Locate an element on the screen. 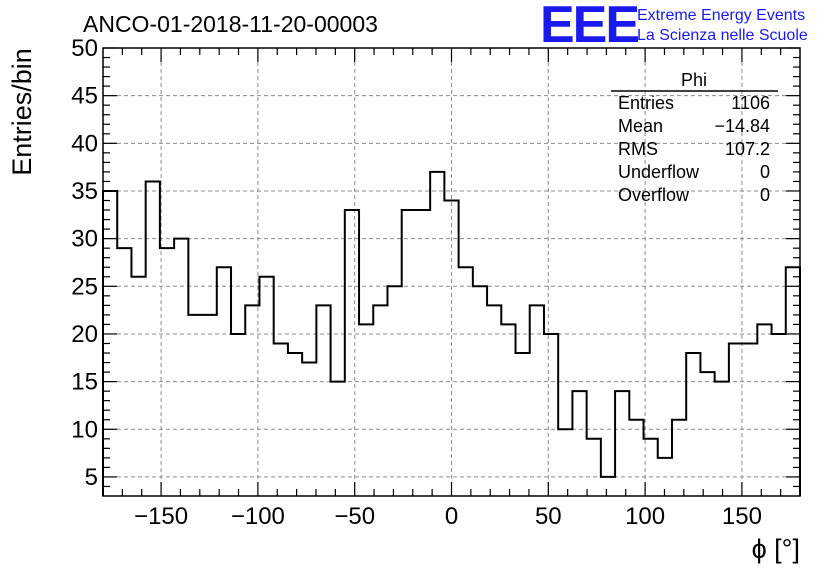  y-tick-label: 30 is located at coordinates (84, 239).